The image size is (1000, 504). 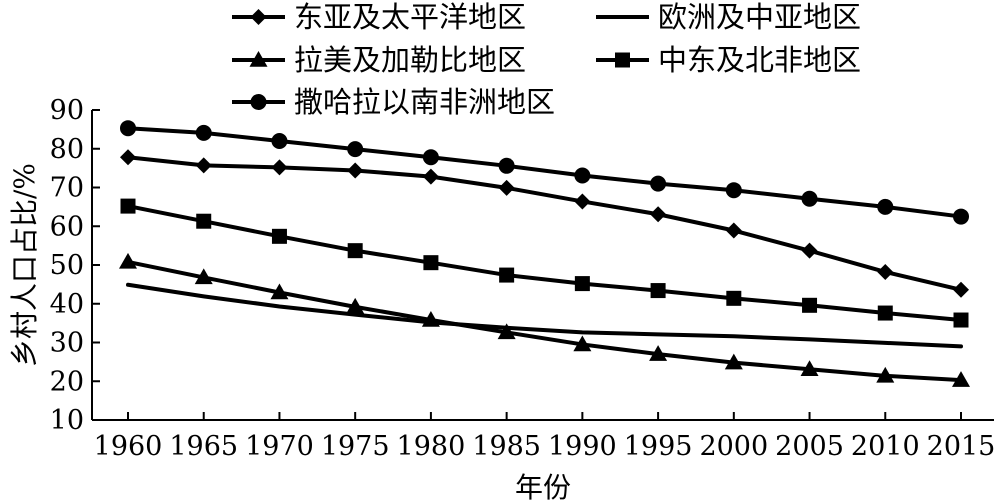 I want to click on x-tick-label: 2000, so click(x=733, y=446).